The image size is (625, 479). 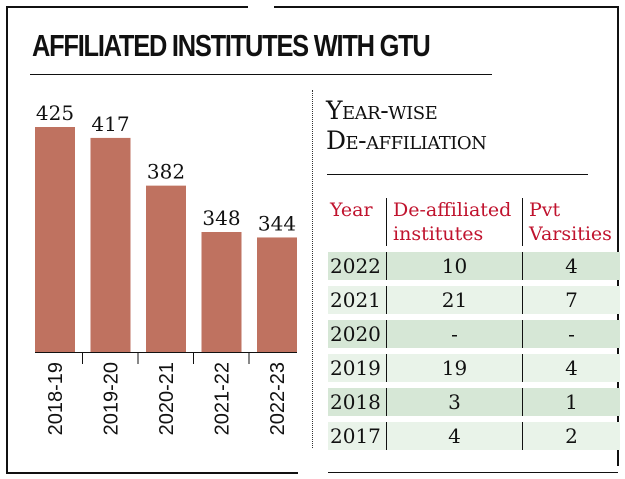 I want to click on table-title: Year-wise De-affiliation, so click(x=406, y=126).